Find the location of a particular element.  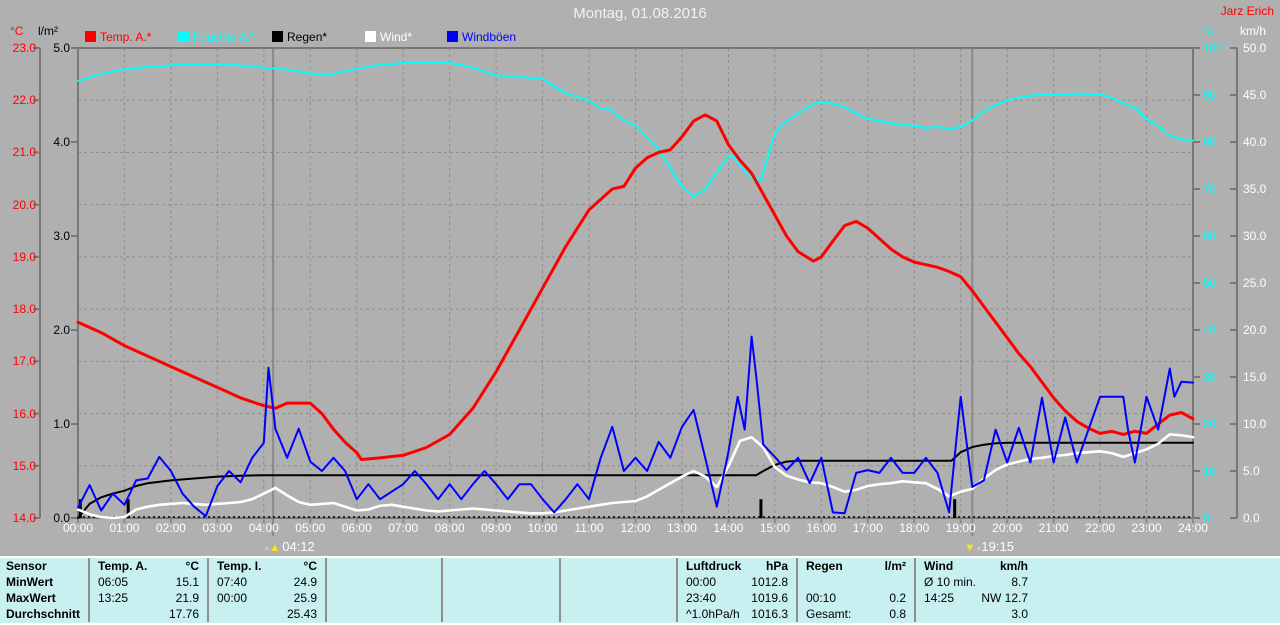

ylab-hum-tick: 20 is located at coordinates (1210, 424).